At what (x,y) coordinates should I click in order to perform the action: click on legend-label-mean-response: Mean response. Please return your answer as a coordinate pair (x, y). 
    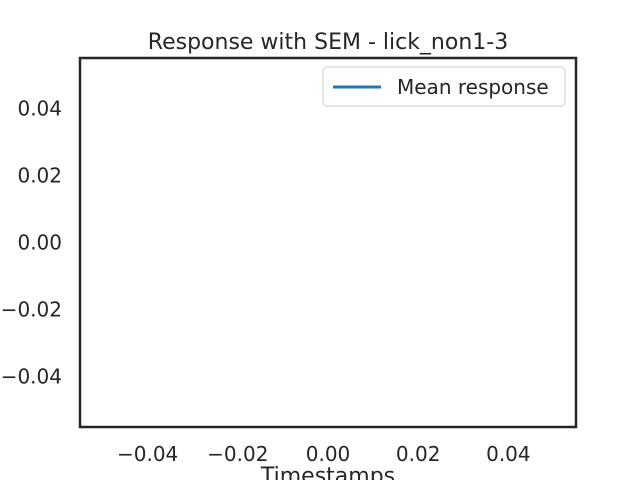
    Looking at the image, I should click on (473, 87).